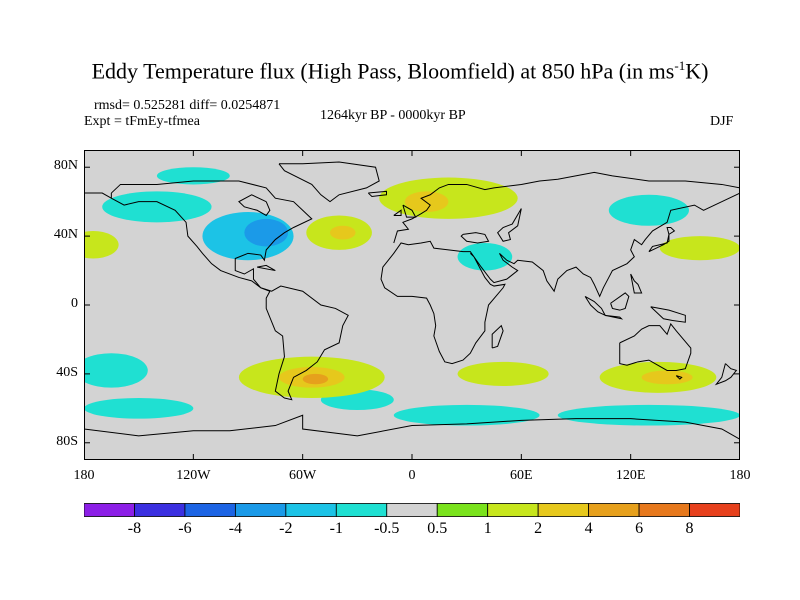 Image resolution: width=800 pixels, height=600 pixels. What do you see at coordinates (235, 528) in the screenshot?
I see `colorbar-label: -4` at bounding box center [235, 528].